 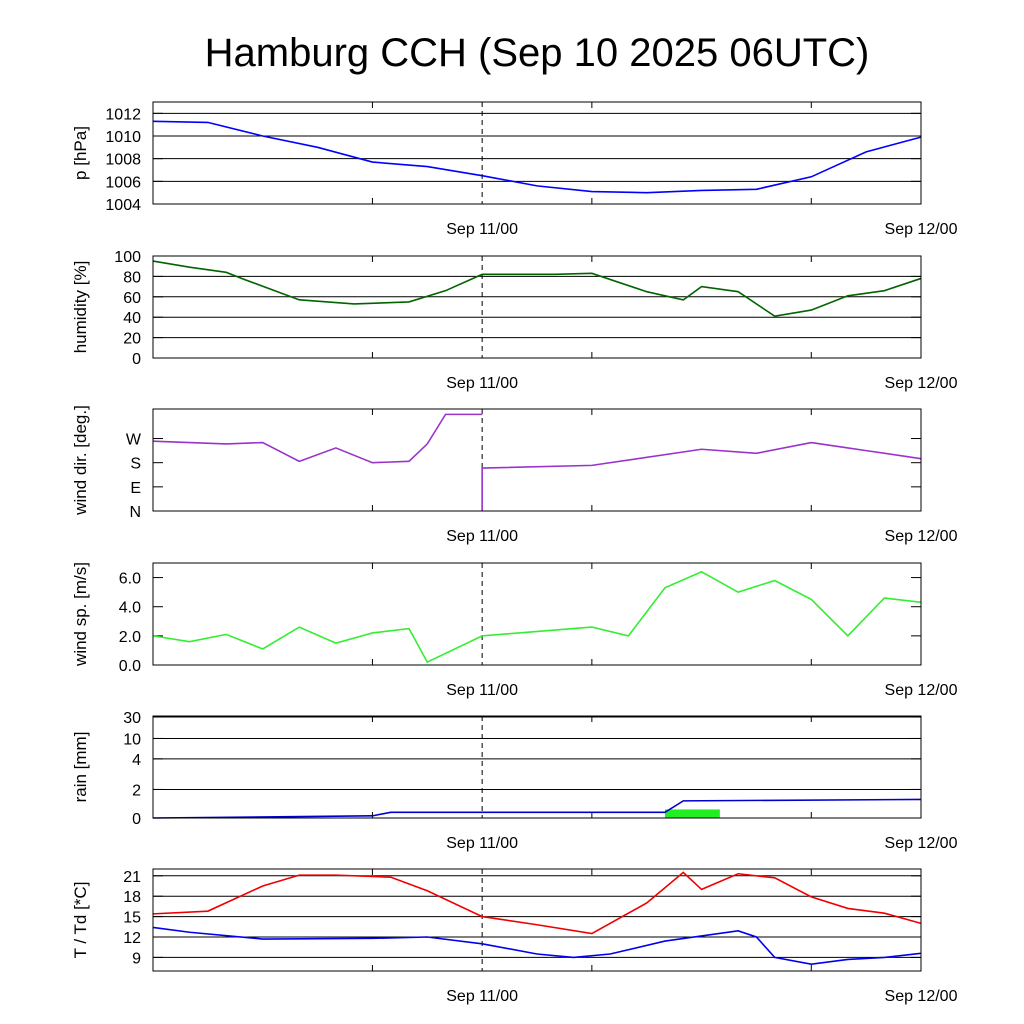 I want to click on y-tick-label: 20, so click(x=132, y=339).